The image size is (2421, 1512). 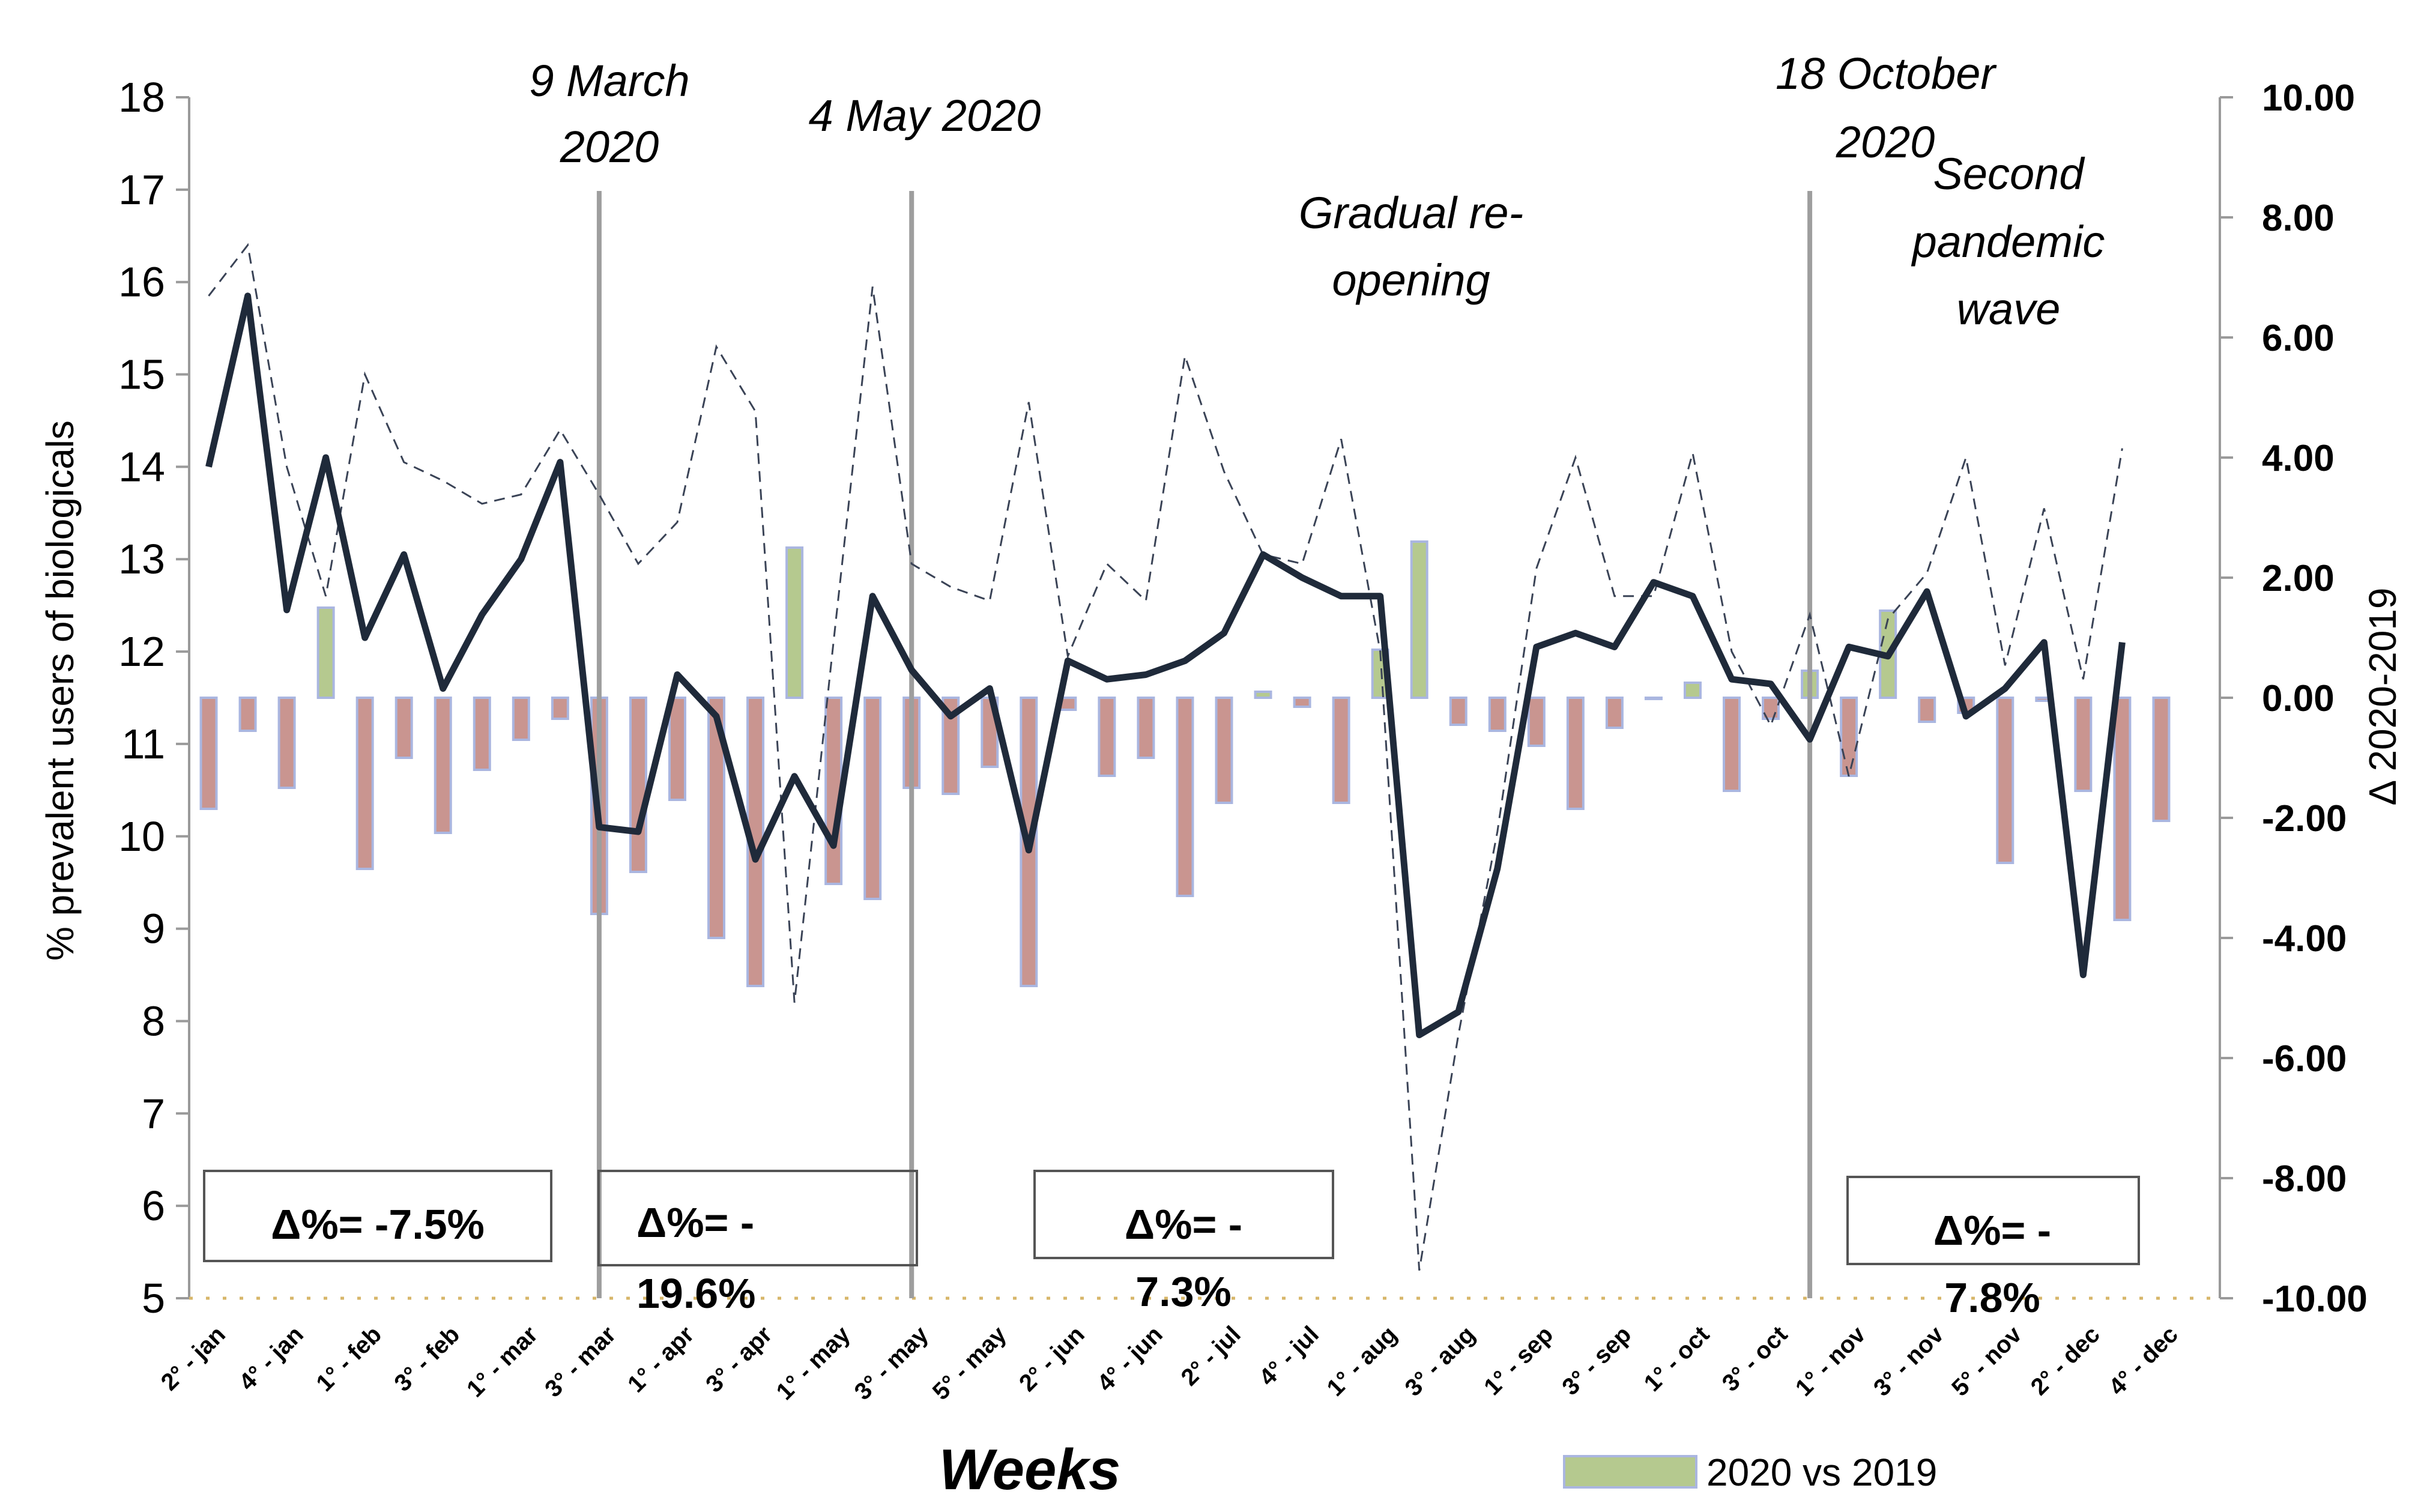 I want to click on delta-boxes: Δ%= -7.5% Δ%= - 19.6% Δ%= - 7.3% Δ%= - 7.8%, so click(x=1171, y=1246).